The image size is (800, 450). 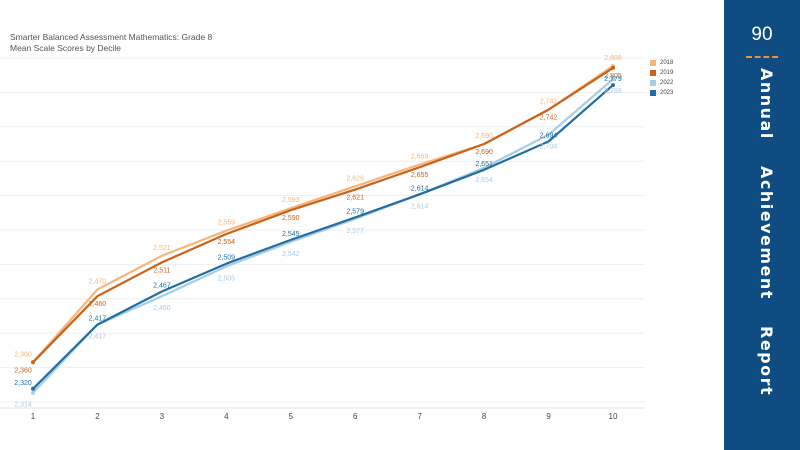 I want to click on data-label-2022: 2,542, so click(x=291, y=254).